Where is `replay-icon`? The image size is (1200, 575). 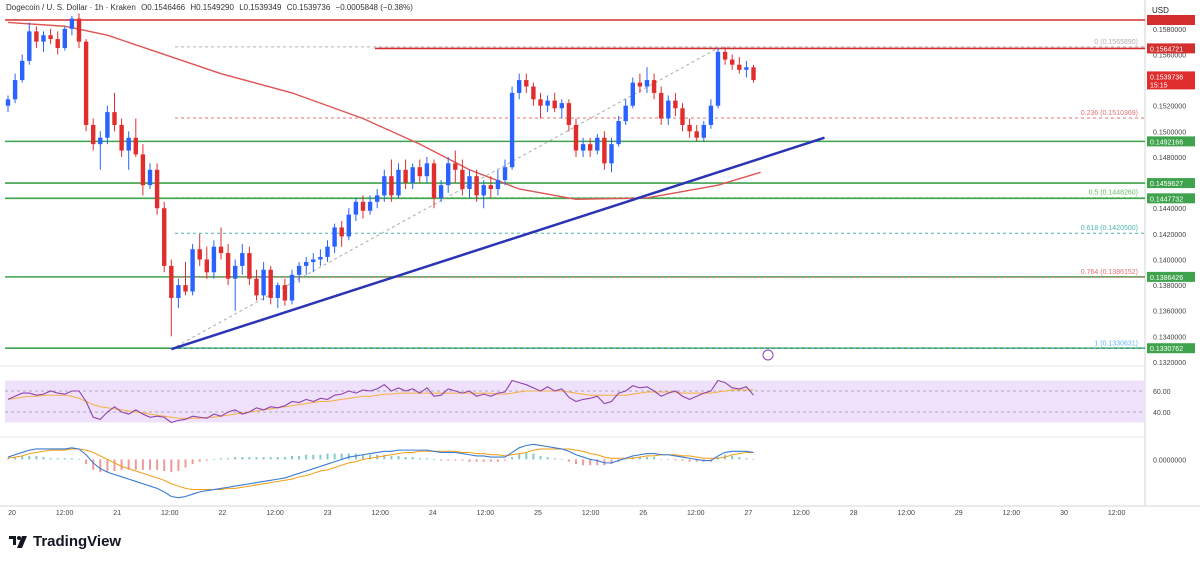
replay-icon is located at coordinates (768, 355).